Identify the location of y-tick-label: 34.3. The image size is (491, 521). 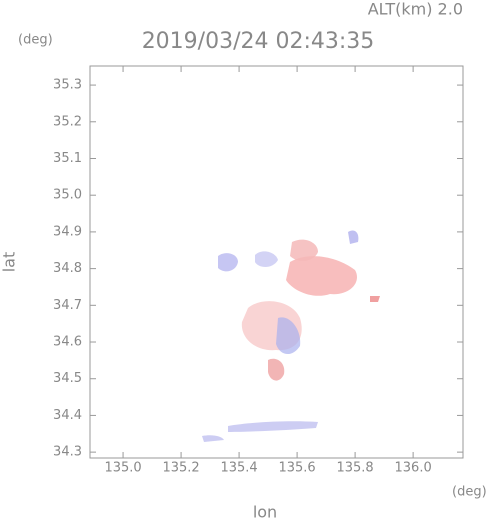
(67, 452).